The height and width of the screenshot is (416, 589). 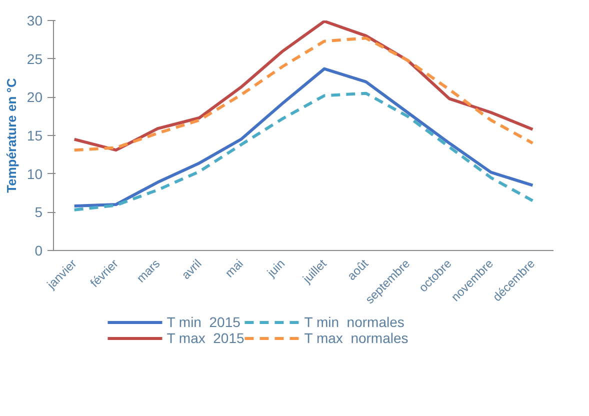 What do you see at coordinates (38, 212) in the screenshot?
I see `y-tick-label: 5` at bounding box center [38, 212].